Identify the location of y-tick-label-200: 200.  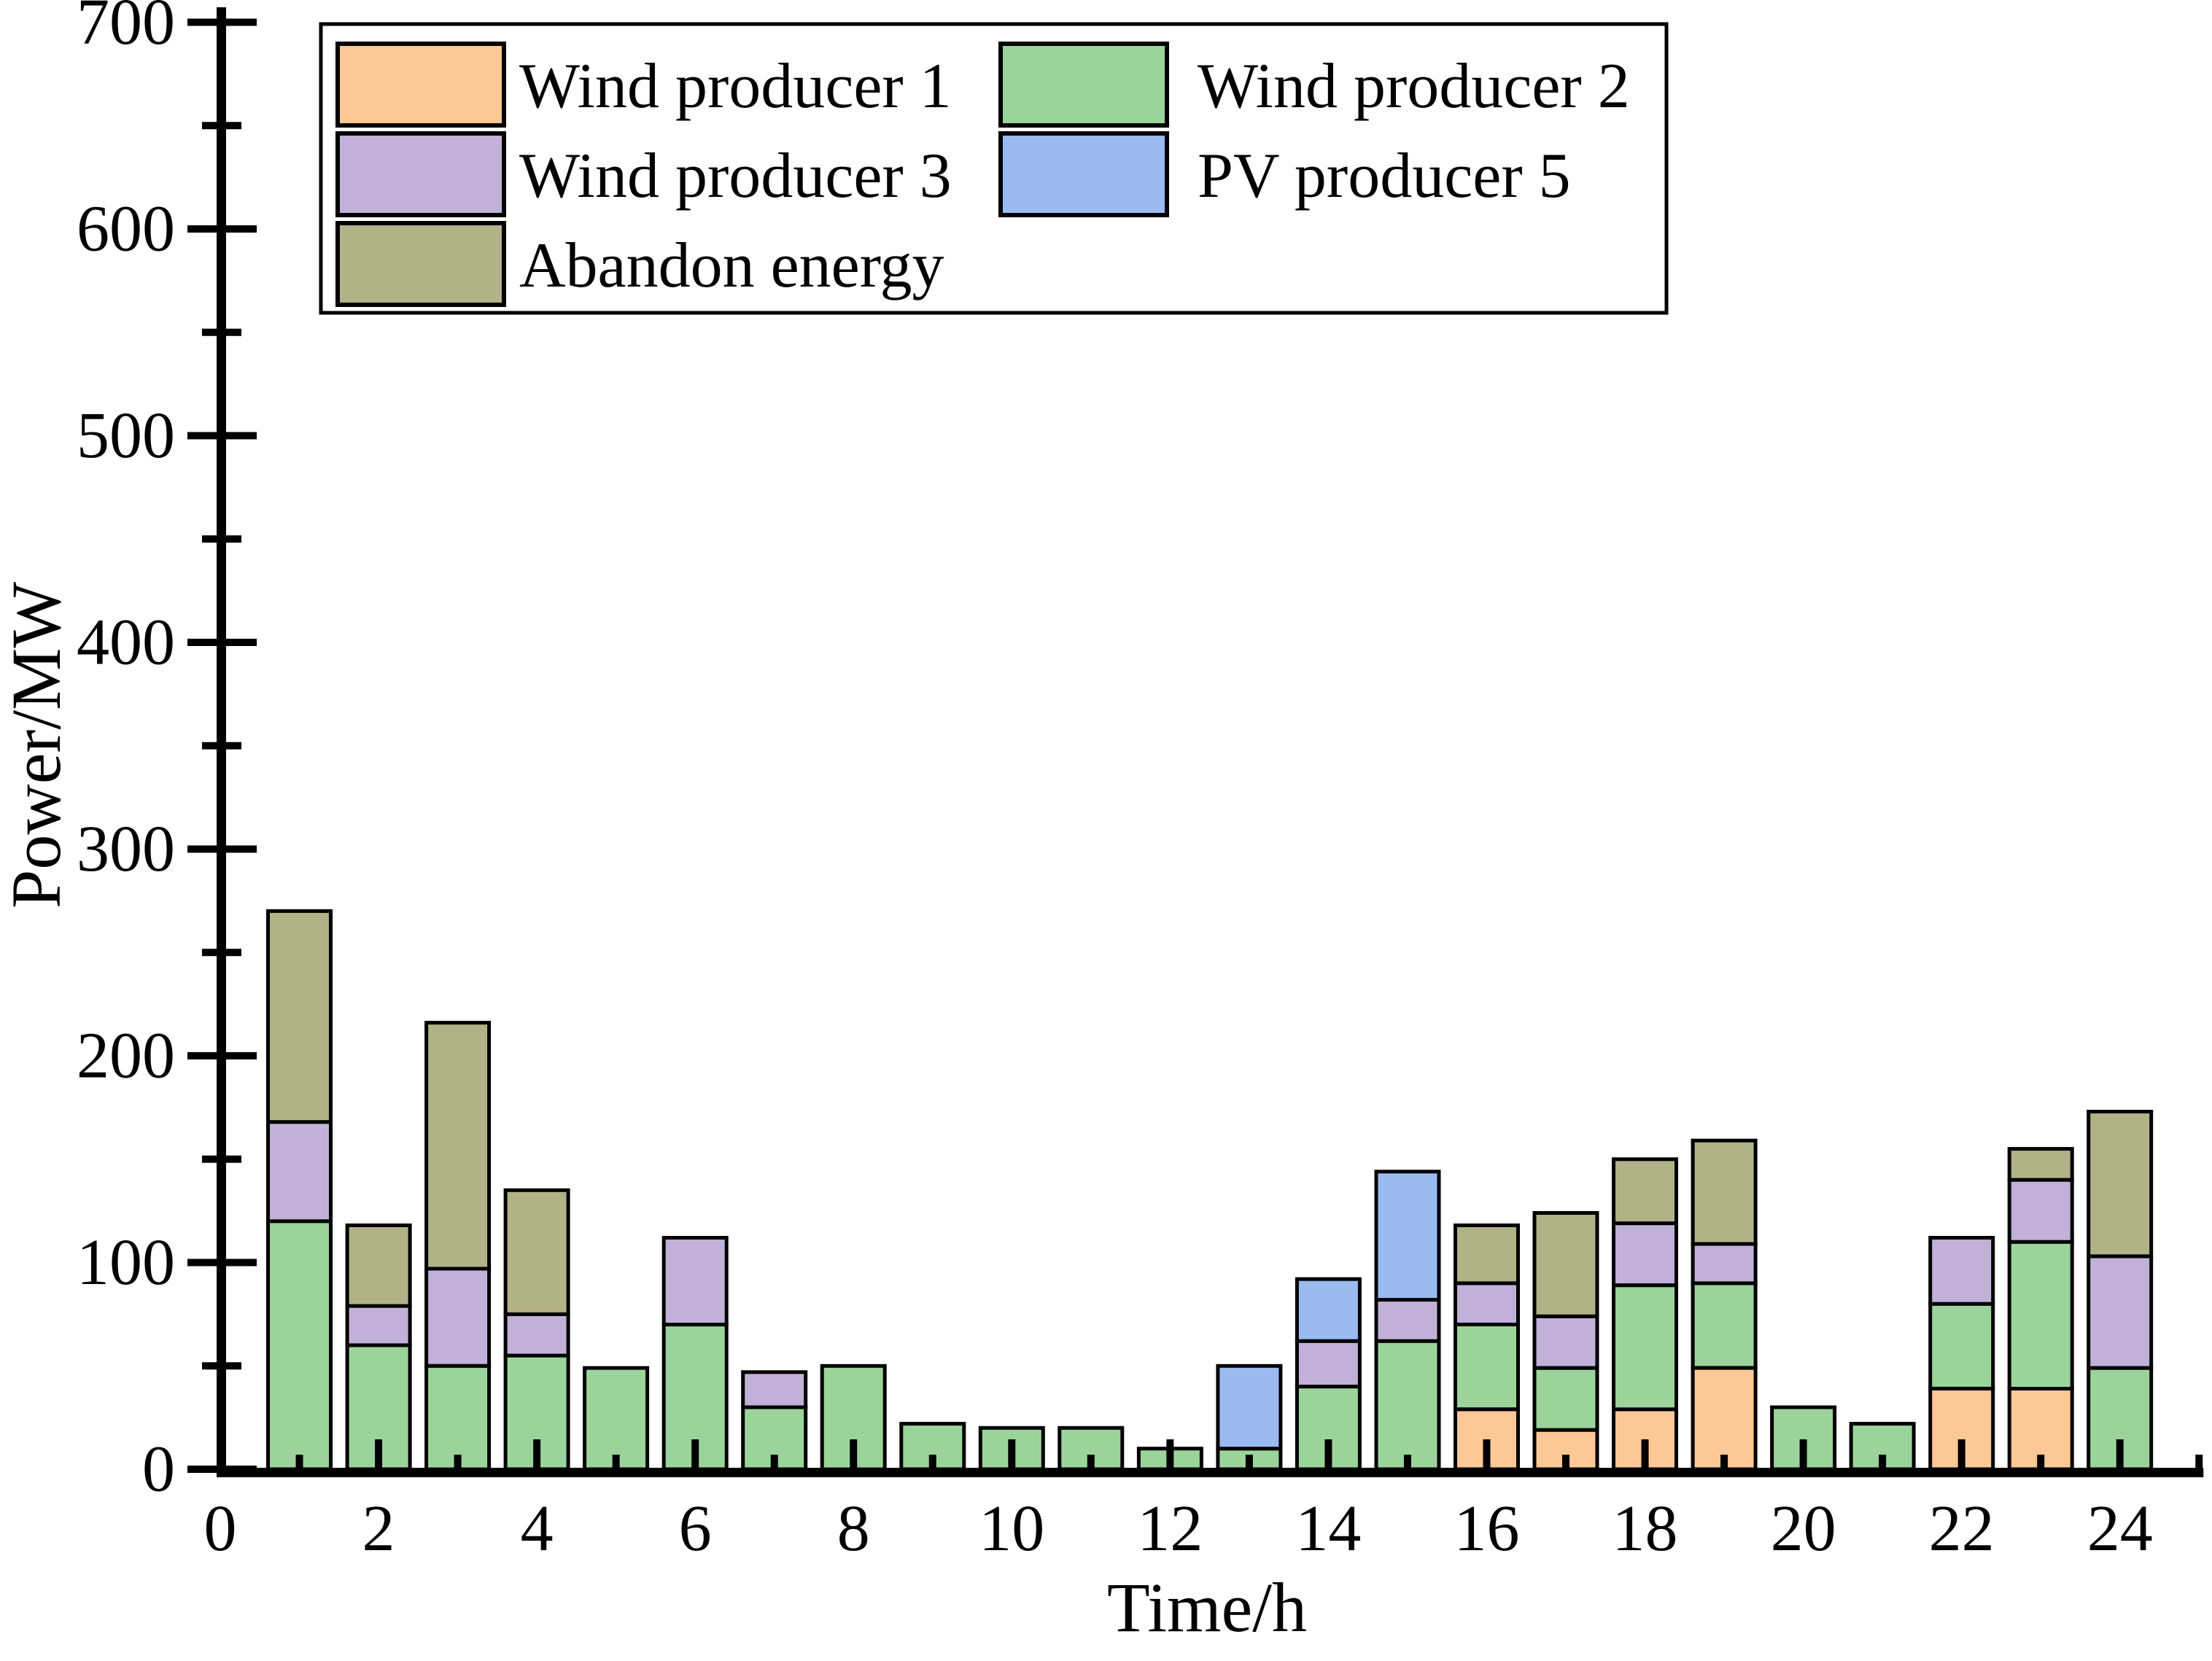
(126, 1056).